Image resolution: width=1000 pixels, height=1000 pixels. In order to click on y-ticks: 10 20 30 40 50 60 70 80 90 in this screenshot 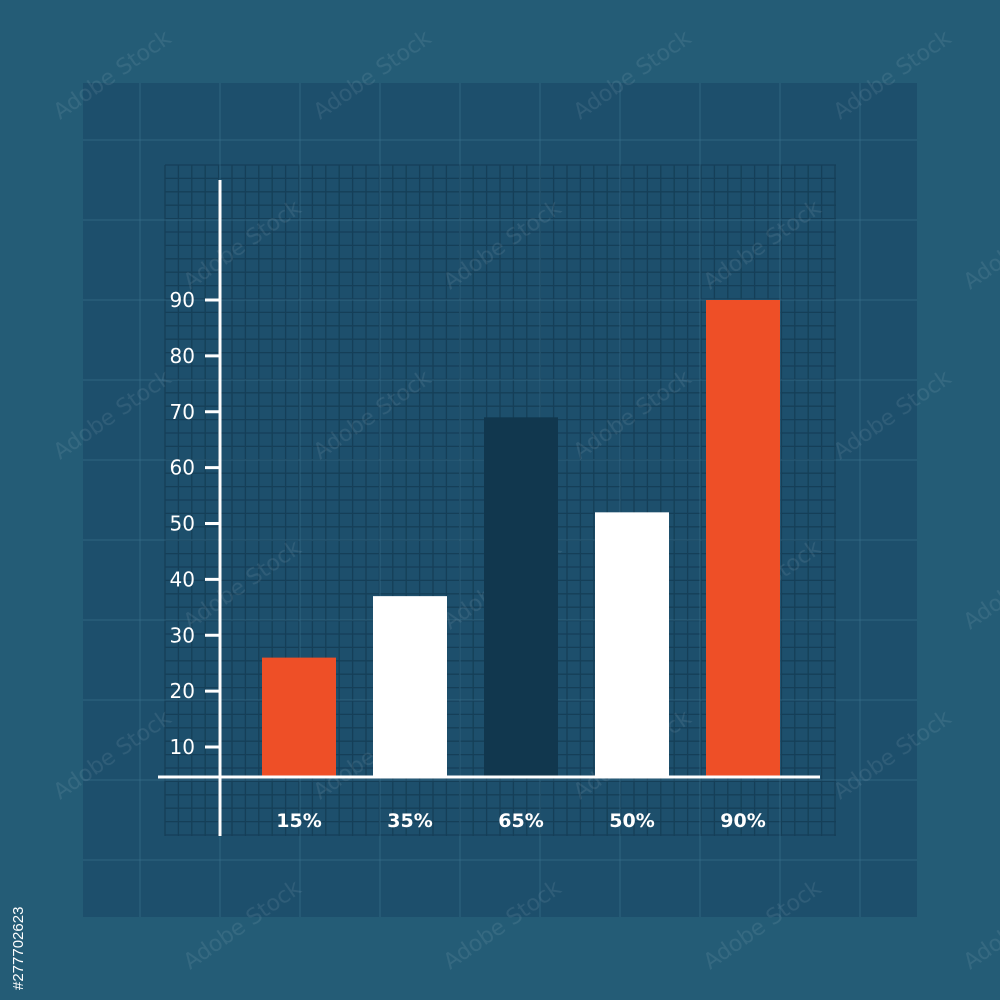, I will do `click(195, 523)`.